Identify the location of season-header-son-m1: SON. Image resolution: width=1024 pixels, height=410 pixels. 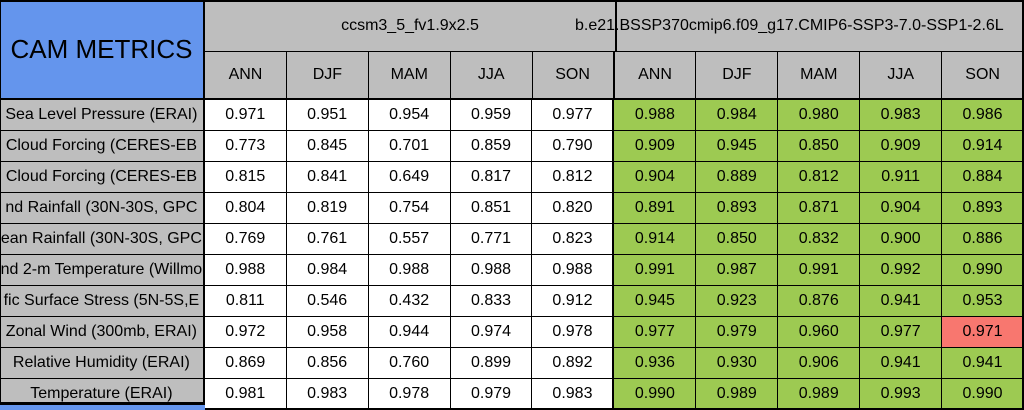
(573, 76).